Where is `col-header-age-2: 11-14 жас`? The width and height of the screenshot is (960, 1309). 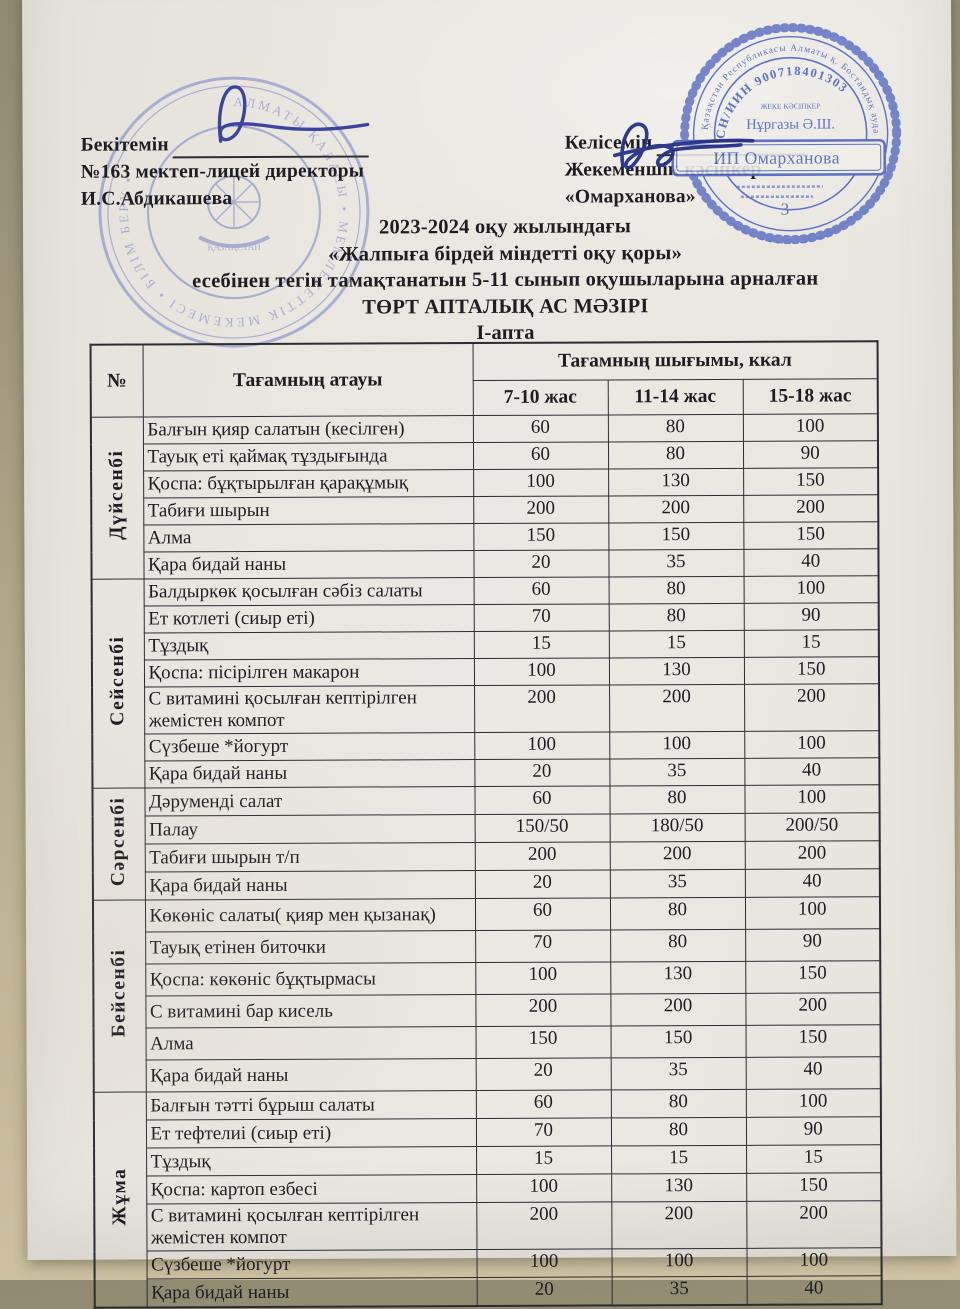
col-header-age-2: 11-14 жас is located at coordinates (675, 397).